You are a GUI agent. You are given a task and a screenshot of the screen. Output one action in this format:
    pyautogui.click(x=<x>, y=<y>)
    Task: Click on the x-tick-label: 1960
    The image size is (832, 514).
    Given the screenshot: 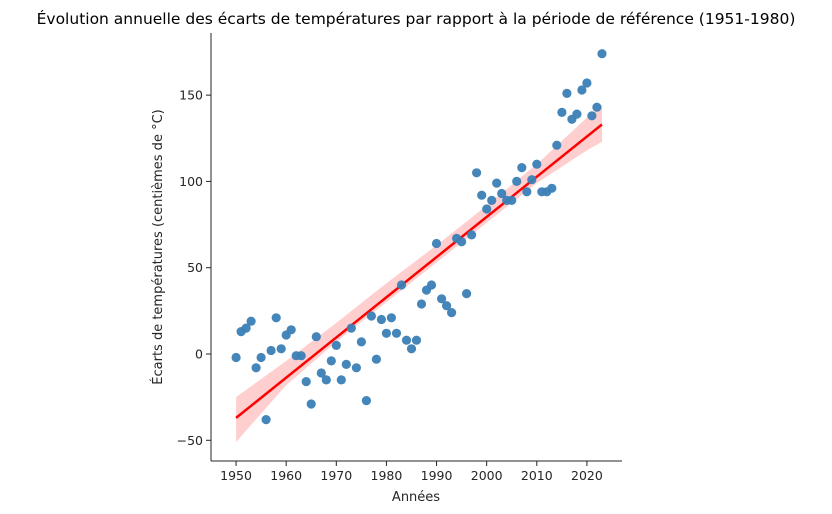 What is the action you would take?
    pyautogui.click(x=286, y=475)
    